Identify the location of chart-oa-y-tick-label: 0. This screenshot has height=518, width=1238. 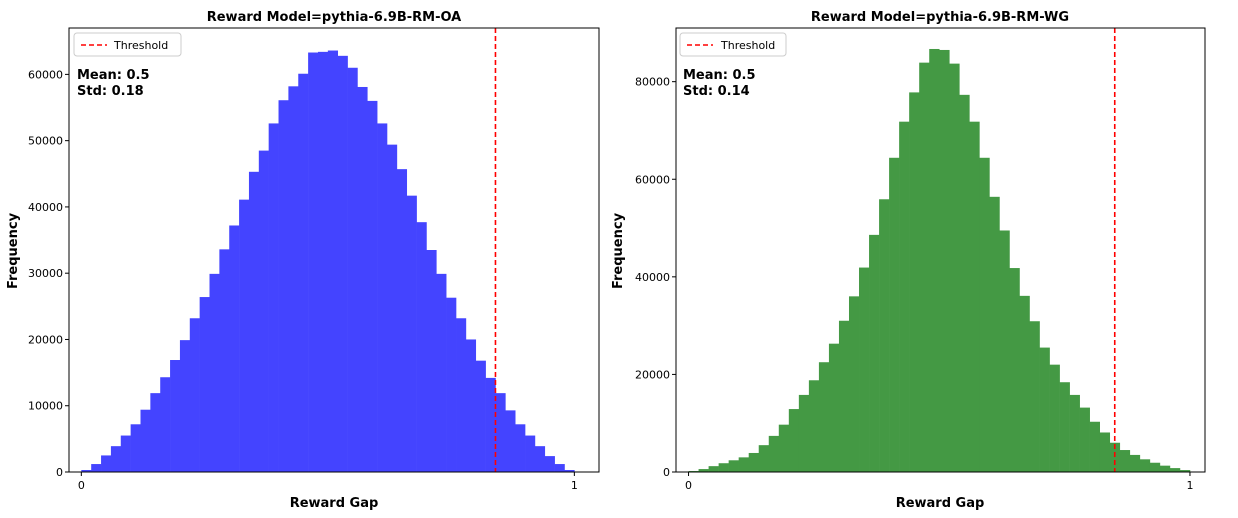
(59, 472).